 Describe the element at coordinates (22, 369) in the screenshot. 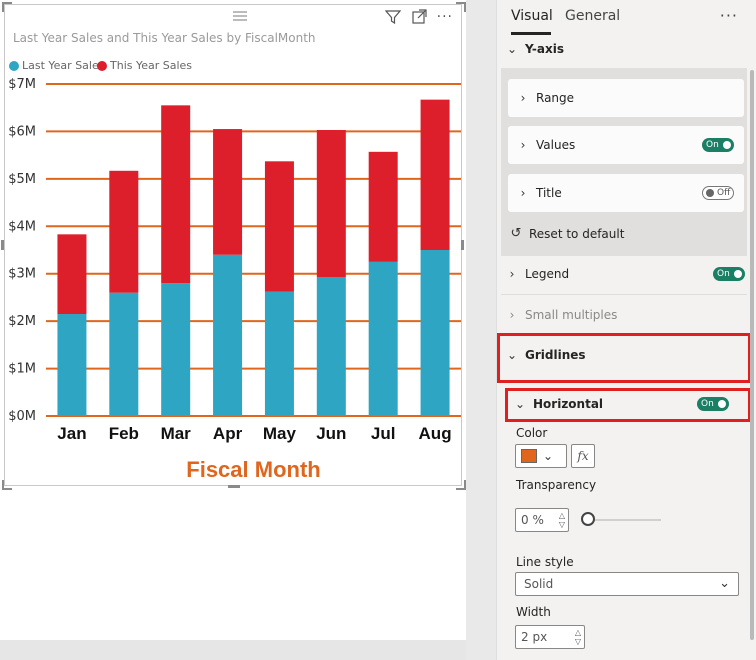

I see `y-tick-label: $1M` at that location.